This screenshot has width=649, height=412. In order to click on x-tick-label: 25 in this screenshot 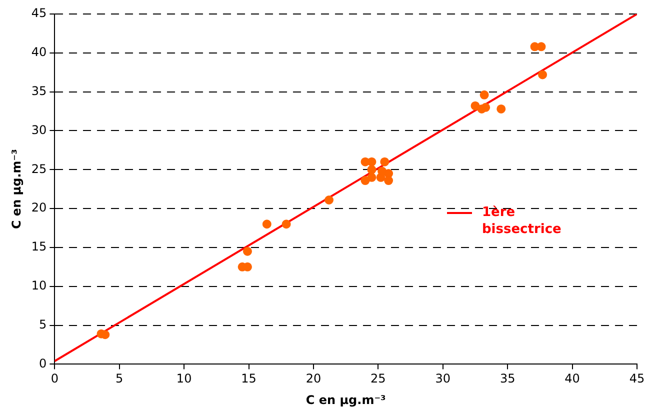, I will do `click(378, 379)`.